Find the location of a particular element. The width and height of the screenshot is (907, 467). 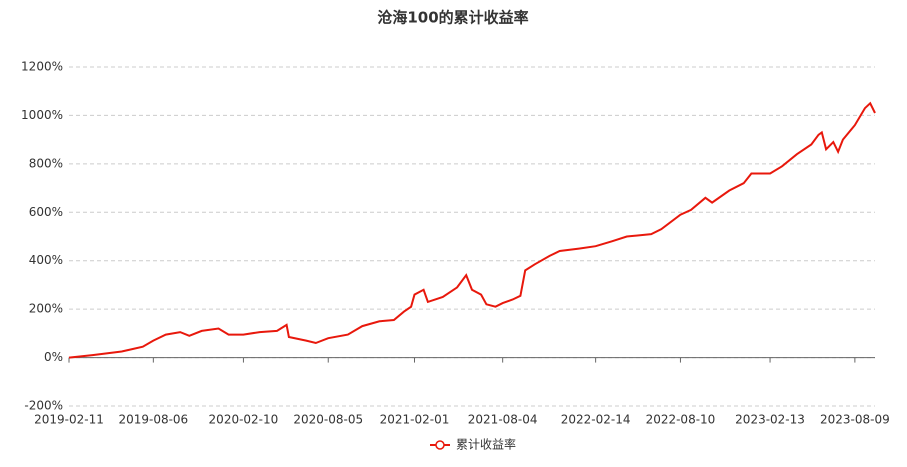

y-tick-label: 800% is located at coordinates (46, 163).